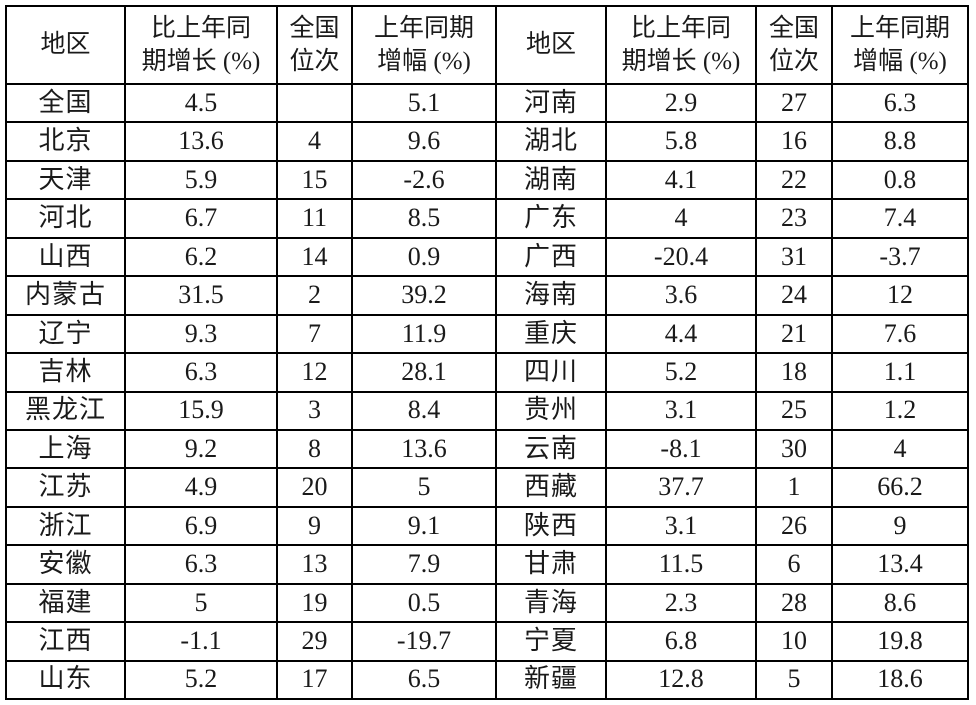 The image size is (976, 705). I want to click on rank-cell: 14, so click(314, 257).